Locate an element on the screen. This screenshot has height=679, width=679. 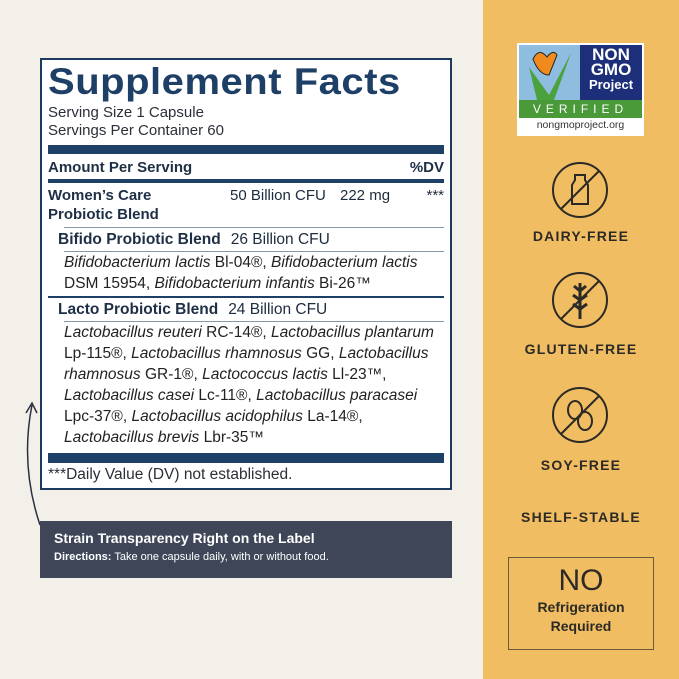
feature-gluten-free: GLUTEN-FREE is located at coordinates (581, 349).